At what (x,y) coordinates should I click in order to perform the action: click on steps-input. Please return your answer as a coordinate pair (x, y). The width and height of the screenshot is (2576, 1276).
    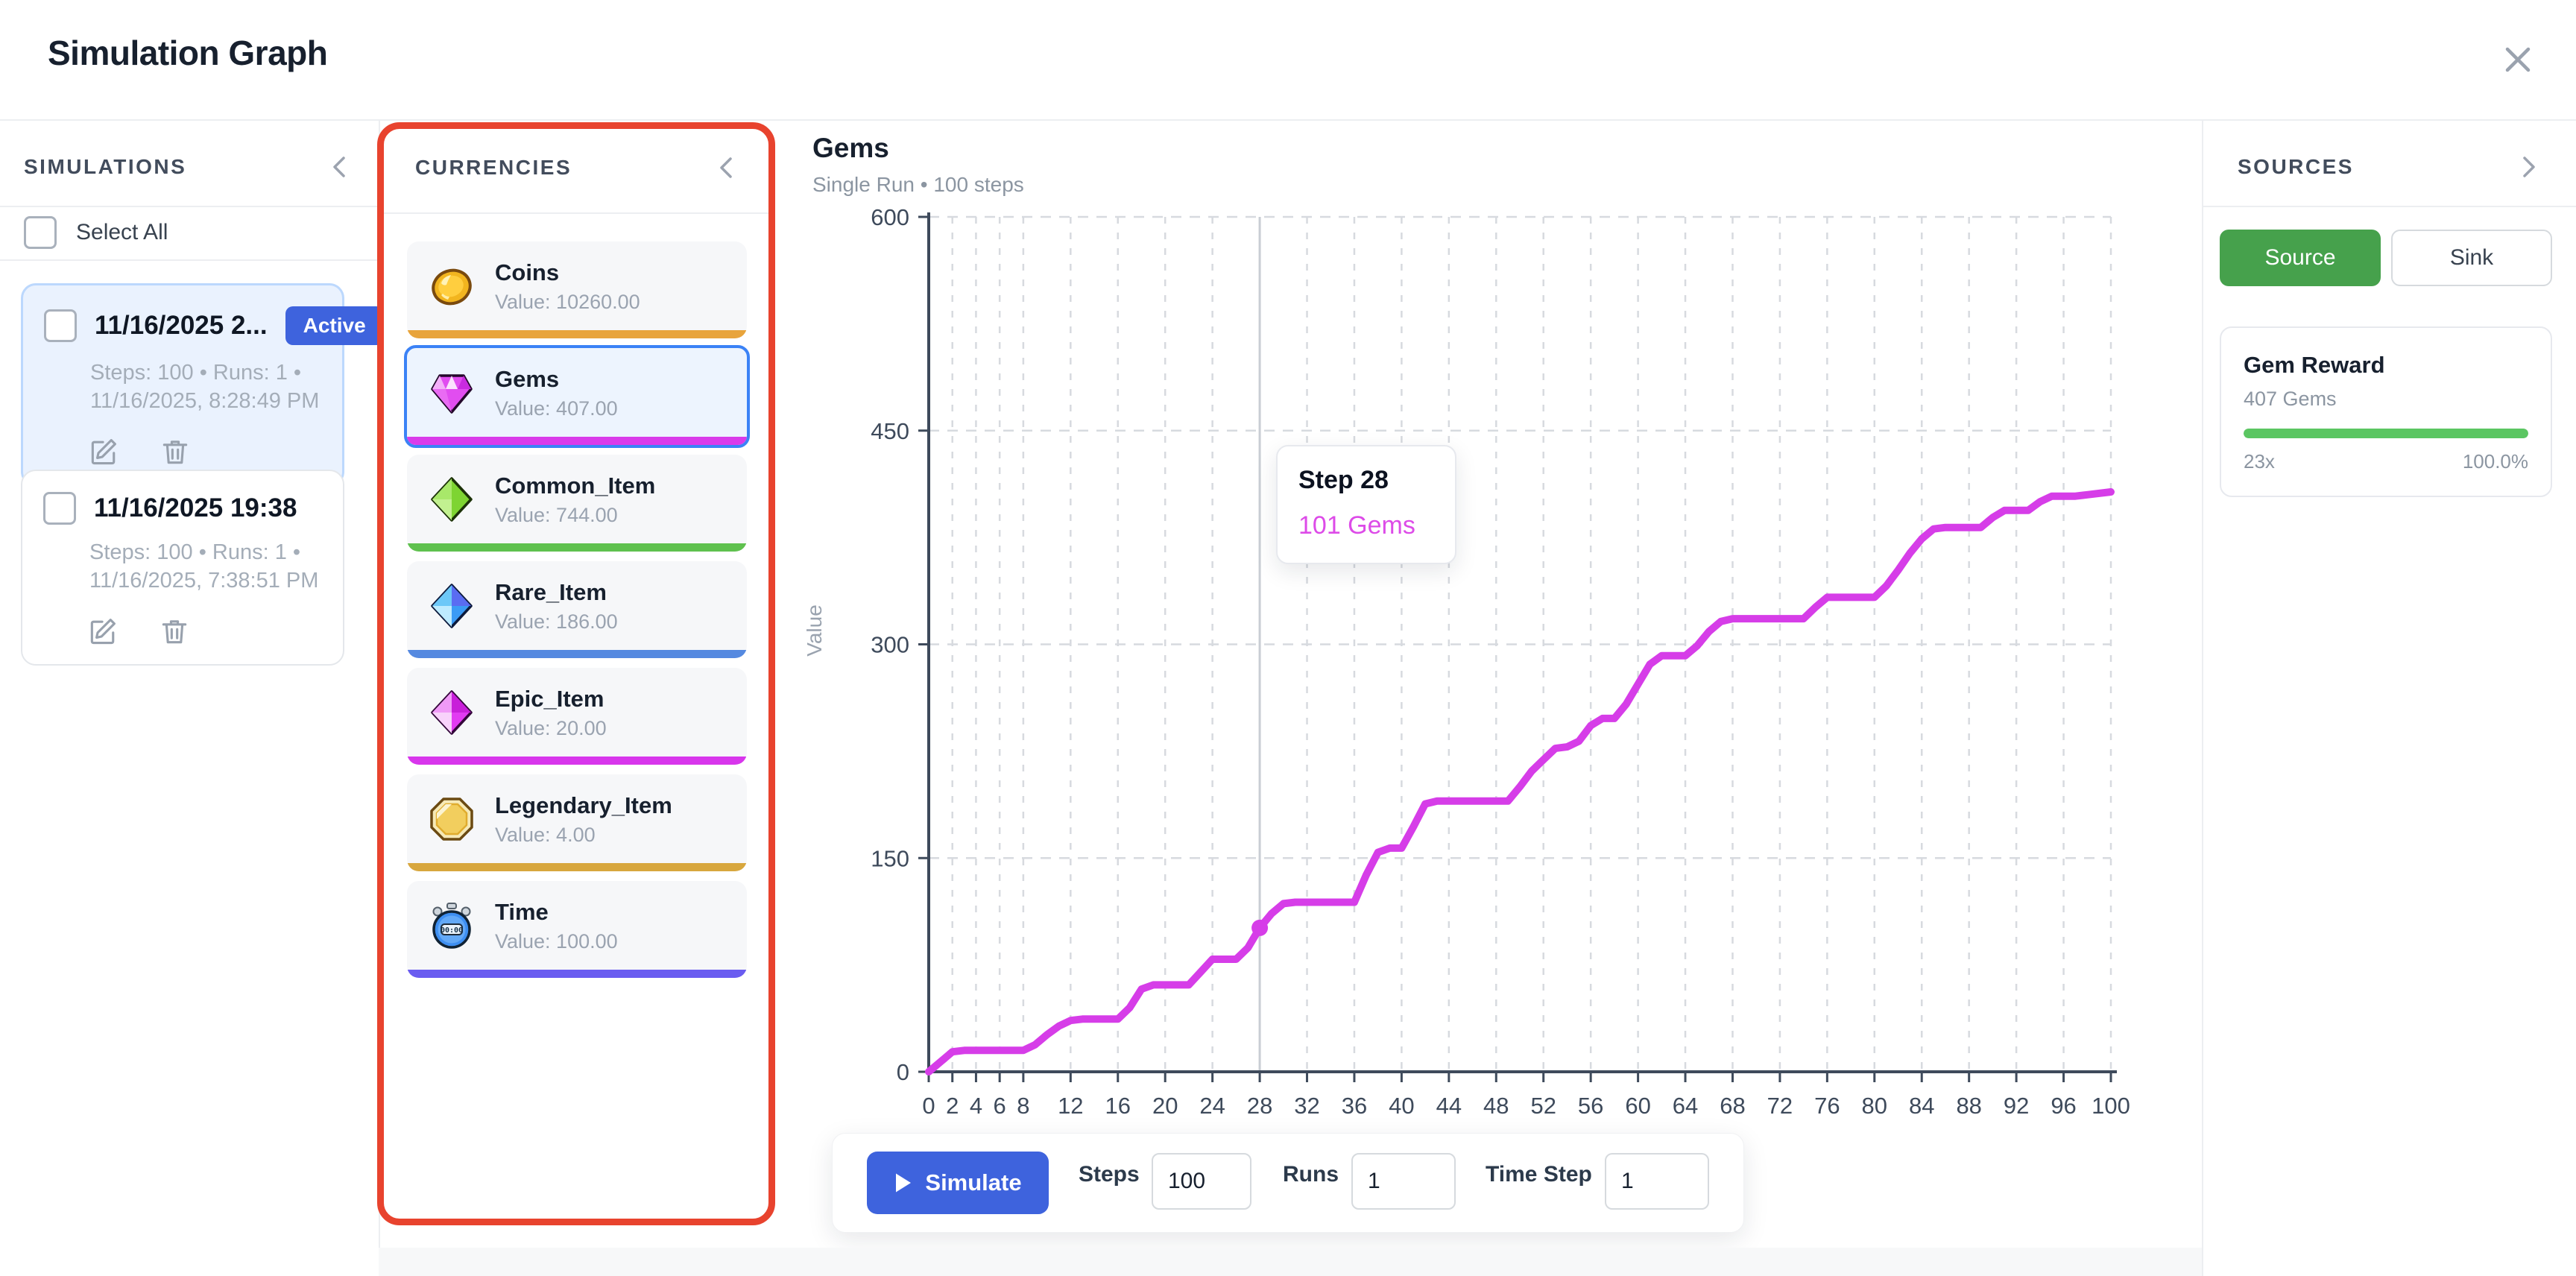
    Looking at the image, I should click on (1201, 1181).